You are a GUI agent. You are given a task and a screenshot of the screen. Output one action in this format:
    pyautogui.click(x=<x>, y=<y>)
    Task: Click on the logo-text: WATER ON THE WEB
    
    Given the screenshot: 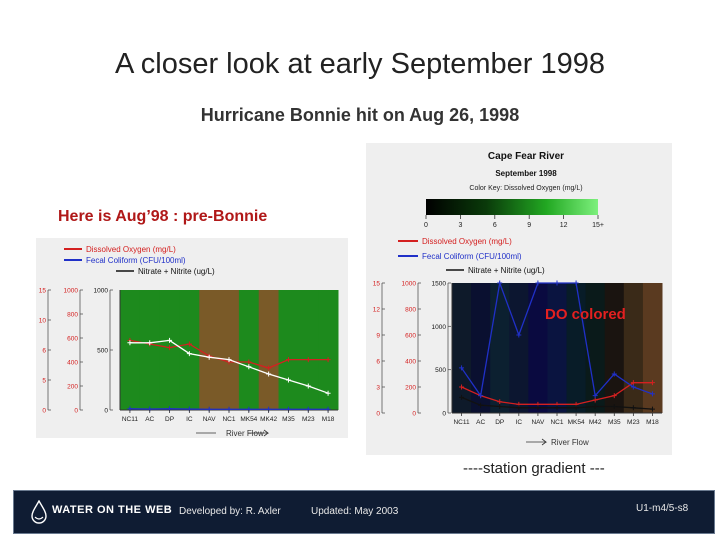 What is the action you would take?
    pyautogui.click(x=112, y=510)
    